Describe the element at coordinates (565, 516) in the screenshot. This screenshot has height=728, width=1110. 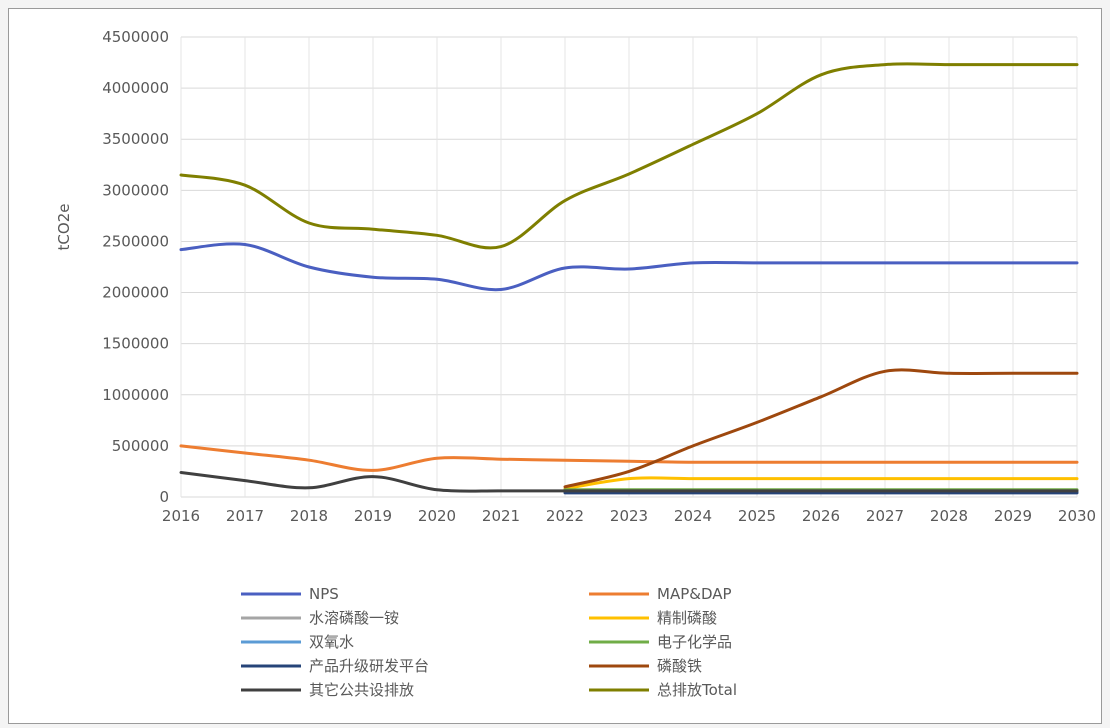
I see `x-tick-label: 2022` at that location.